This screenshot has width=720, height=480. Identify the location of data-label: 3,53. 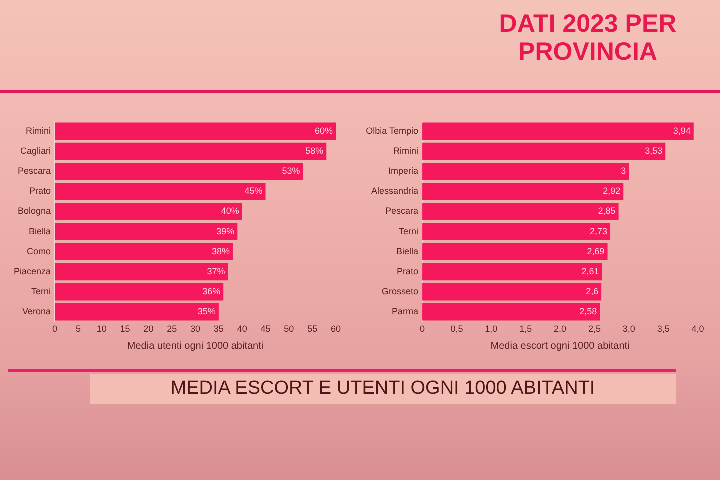
(654, 151).